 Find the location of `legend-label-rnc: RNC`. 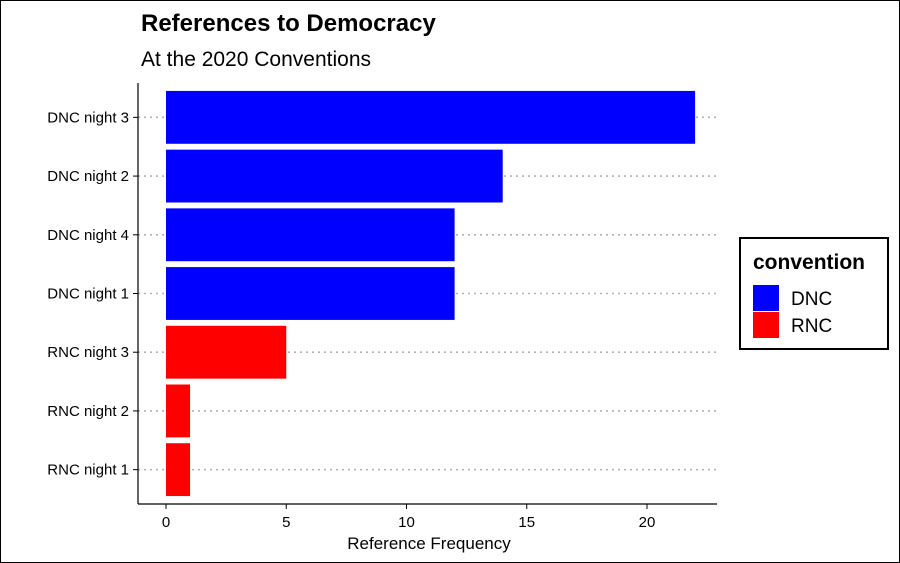

legend-label-rnc: RNC is located at coordinates (811, 326).